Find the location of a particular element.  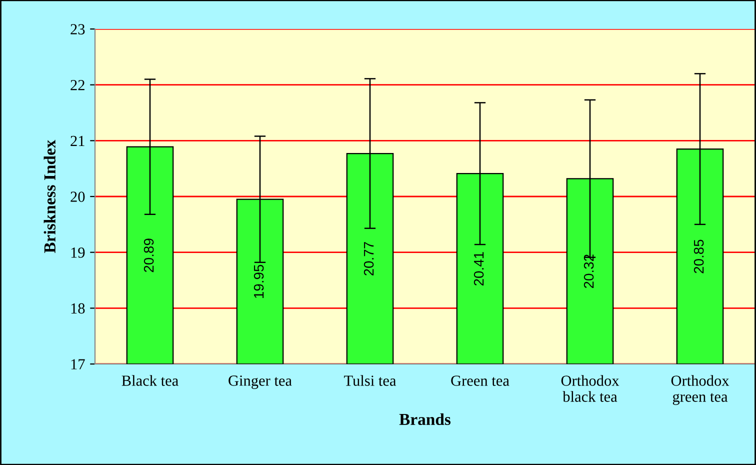

data-label: 20.41 is located at coordinates (479, 269).